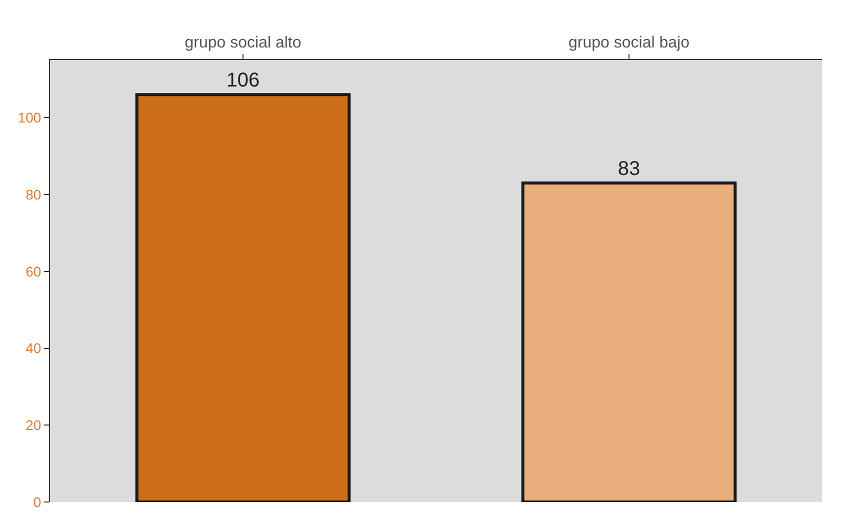 The height and width of the screenshot is (522, 852). What do you see at coordinates (243, 81) in the screenshot?
I see `data-label: 106` at bounding box center [243, 81].